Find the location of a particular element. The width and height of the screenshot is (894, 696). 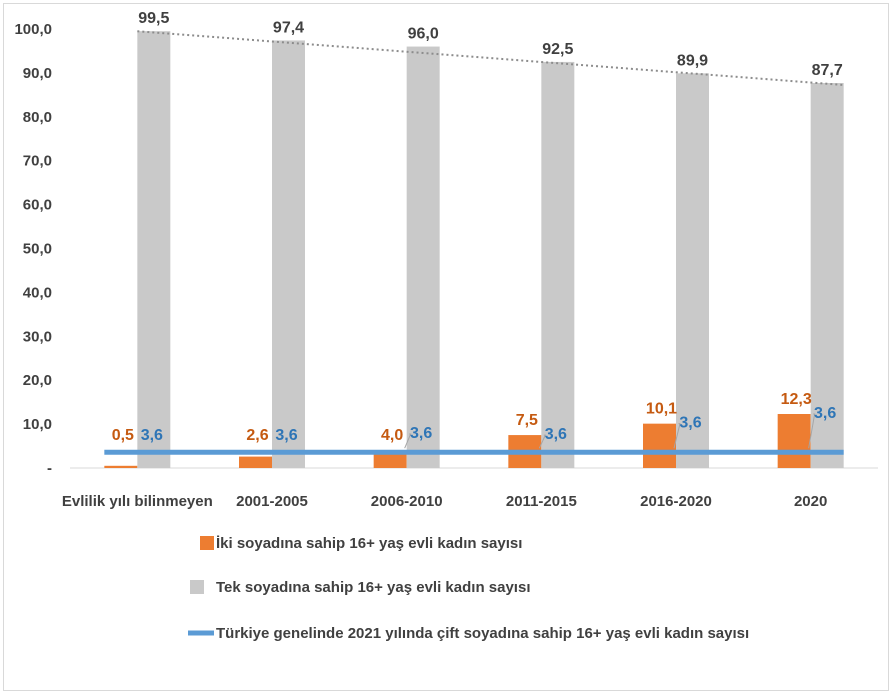

y-tick-label: 90,0 is located at coordinates (37, 73).